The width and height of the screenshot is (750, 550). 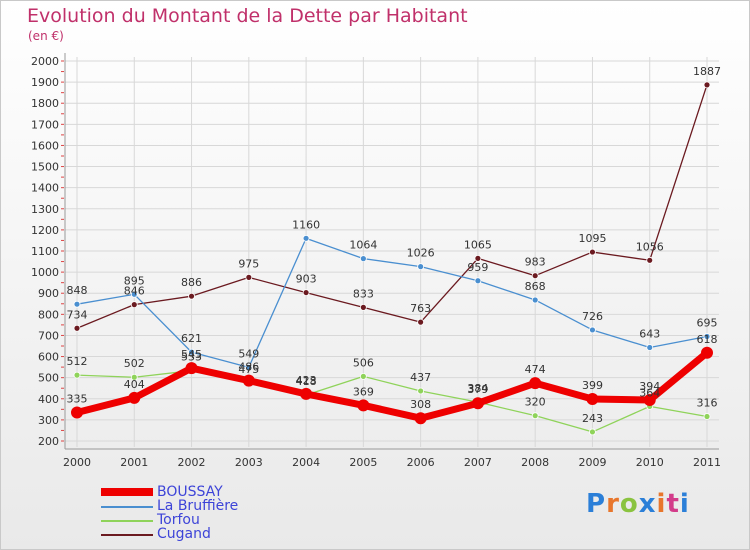 I want to click on data-label-cugand: 833, so click(x=363, y=293).